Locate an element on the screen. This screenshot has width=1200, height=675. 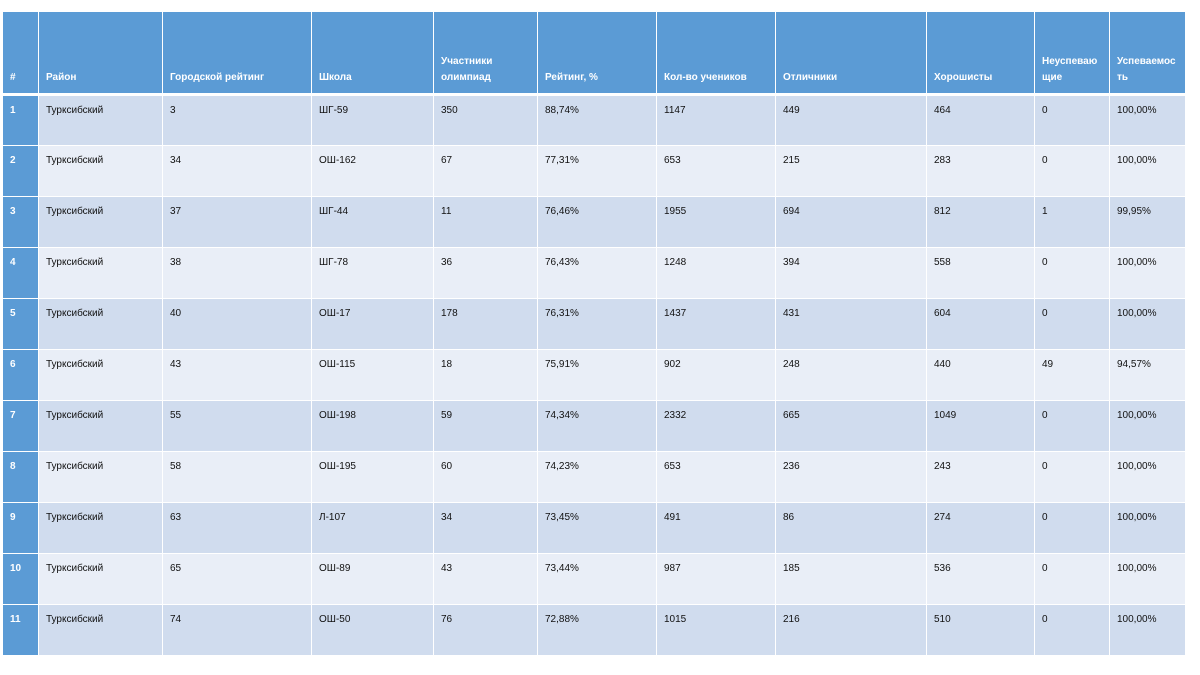
col-rating-percent-cell: 75,91% is located at coordinates (597, 375).